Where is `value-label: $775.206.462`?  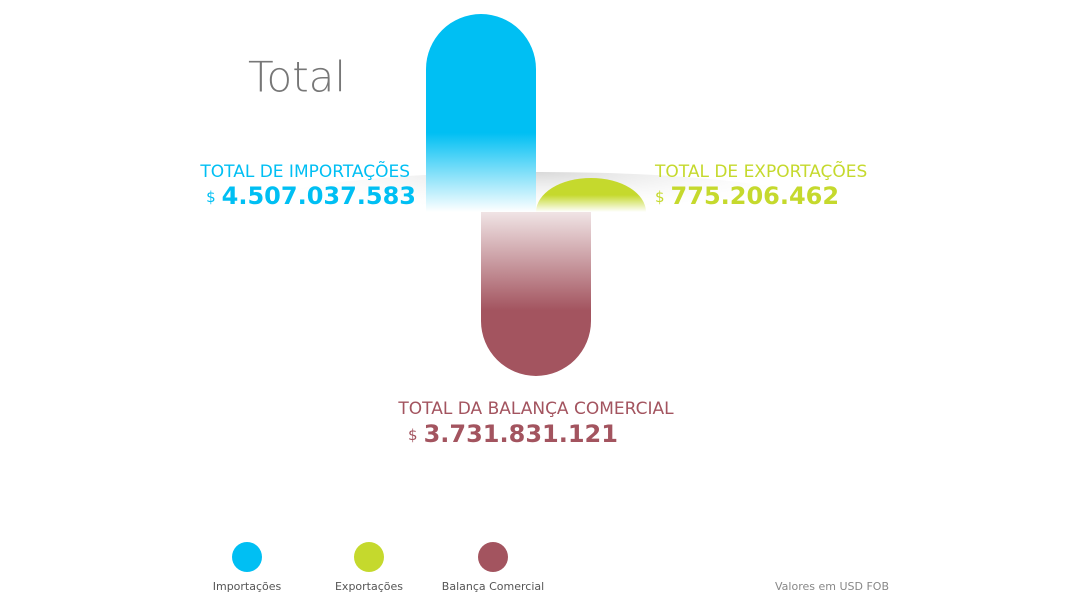
value-label: $775.206.462 is located at coordinates (747, 196).